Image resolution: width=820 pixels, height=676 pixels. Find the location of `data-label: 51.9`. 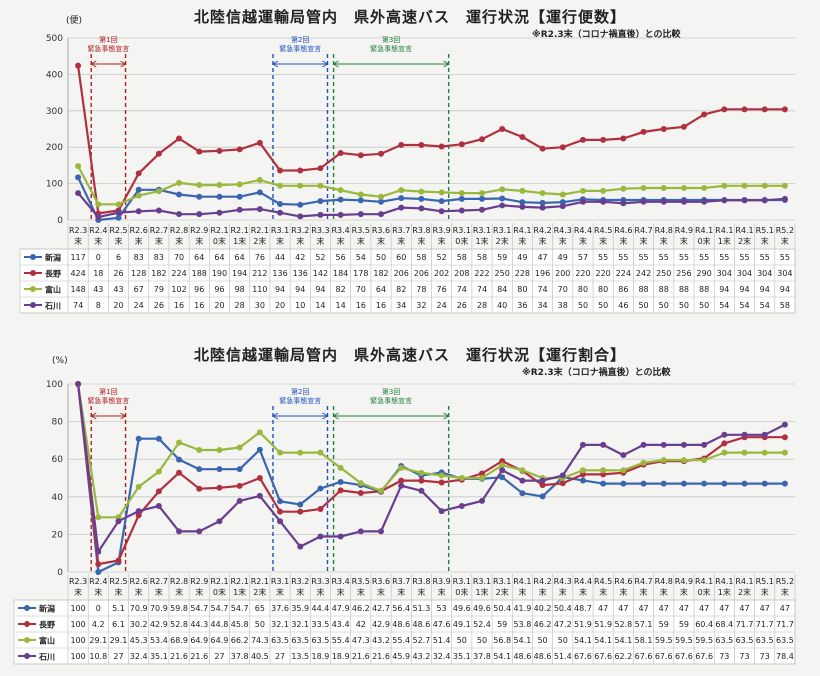

data-label: 51.9 is located at coordinates (583, 624).